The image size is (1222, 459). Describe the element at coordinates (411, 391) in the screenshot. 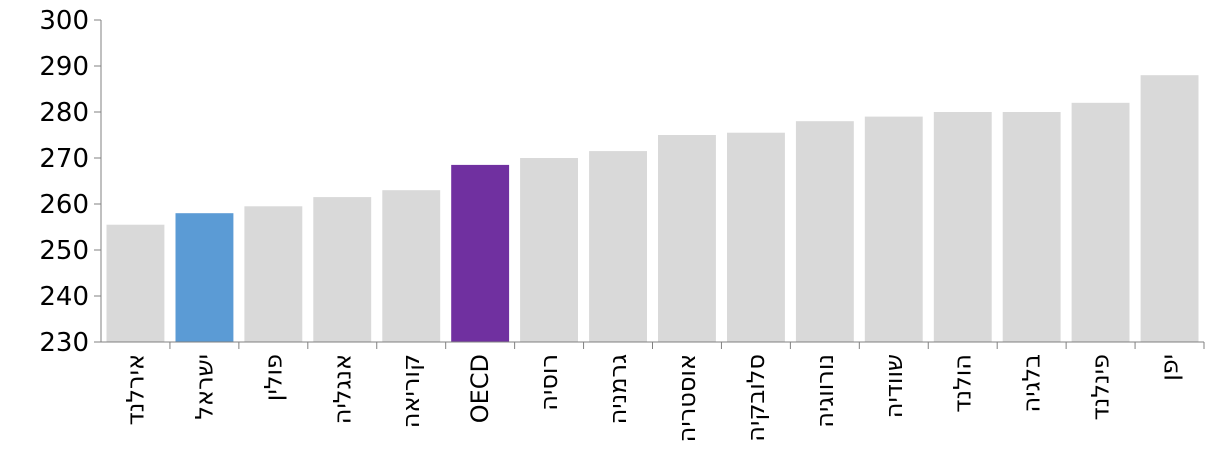

I see `x-tick-label: קוריאה` at that location.